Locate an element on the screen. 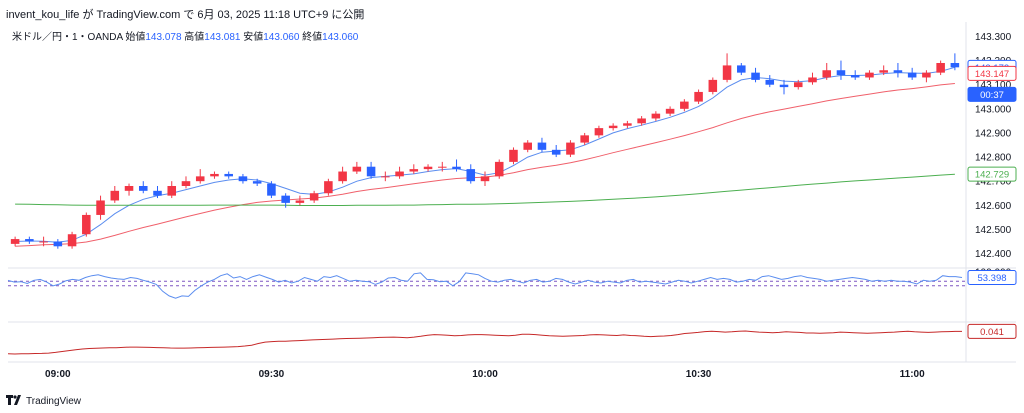  high-label: 高値 is located at coordinates (194, 37).